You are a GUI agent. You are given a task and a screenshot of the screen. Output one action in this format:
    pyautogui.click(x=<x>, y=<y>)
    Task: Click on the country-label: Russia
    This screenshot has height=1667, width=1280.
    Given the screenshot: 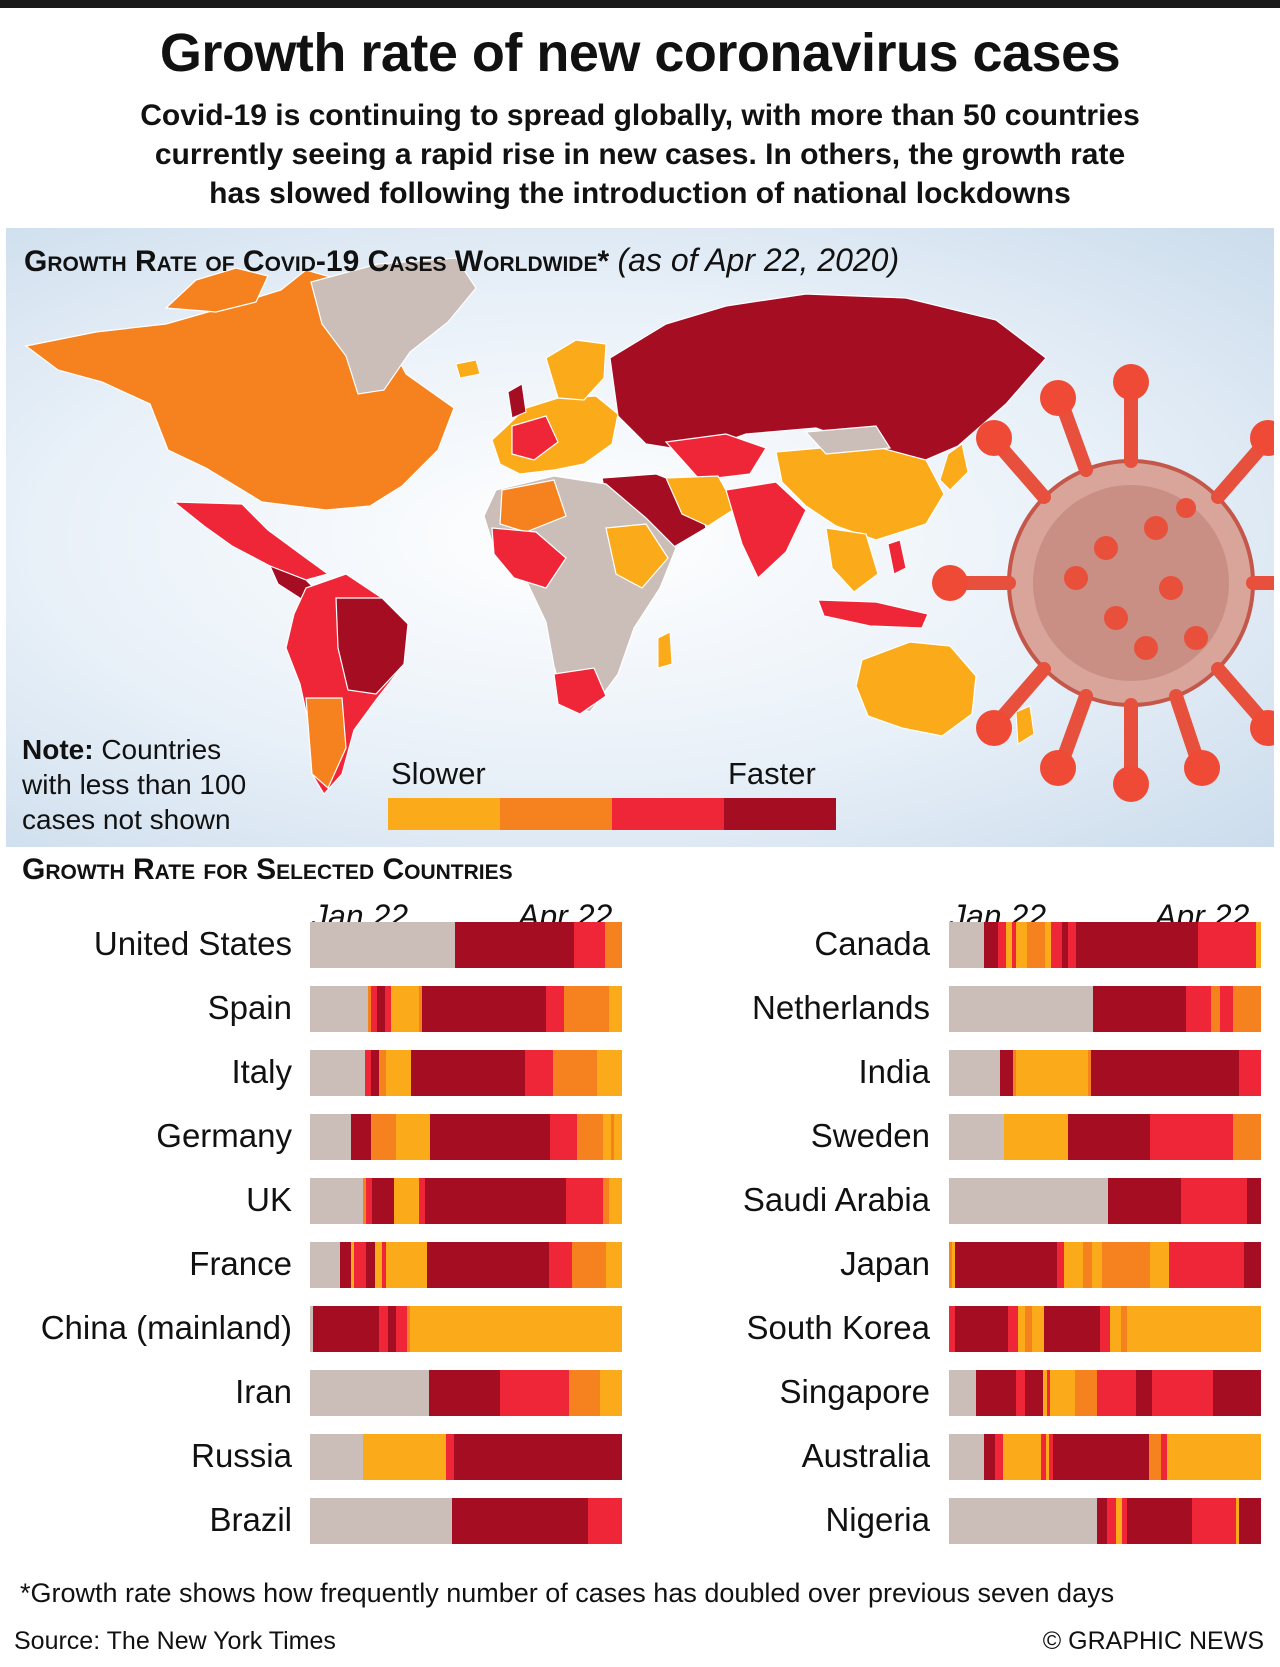 What is the action you would take?
    pyautogui.click(x=241, y=1455)
    